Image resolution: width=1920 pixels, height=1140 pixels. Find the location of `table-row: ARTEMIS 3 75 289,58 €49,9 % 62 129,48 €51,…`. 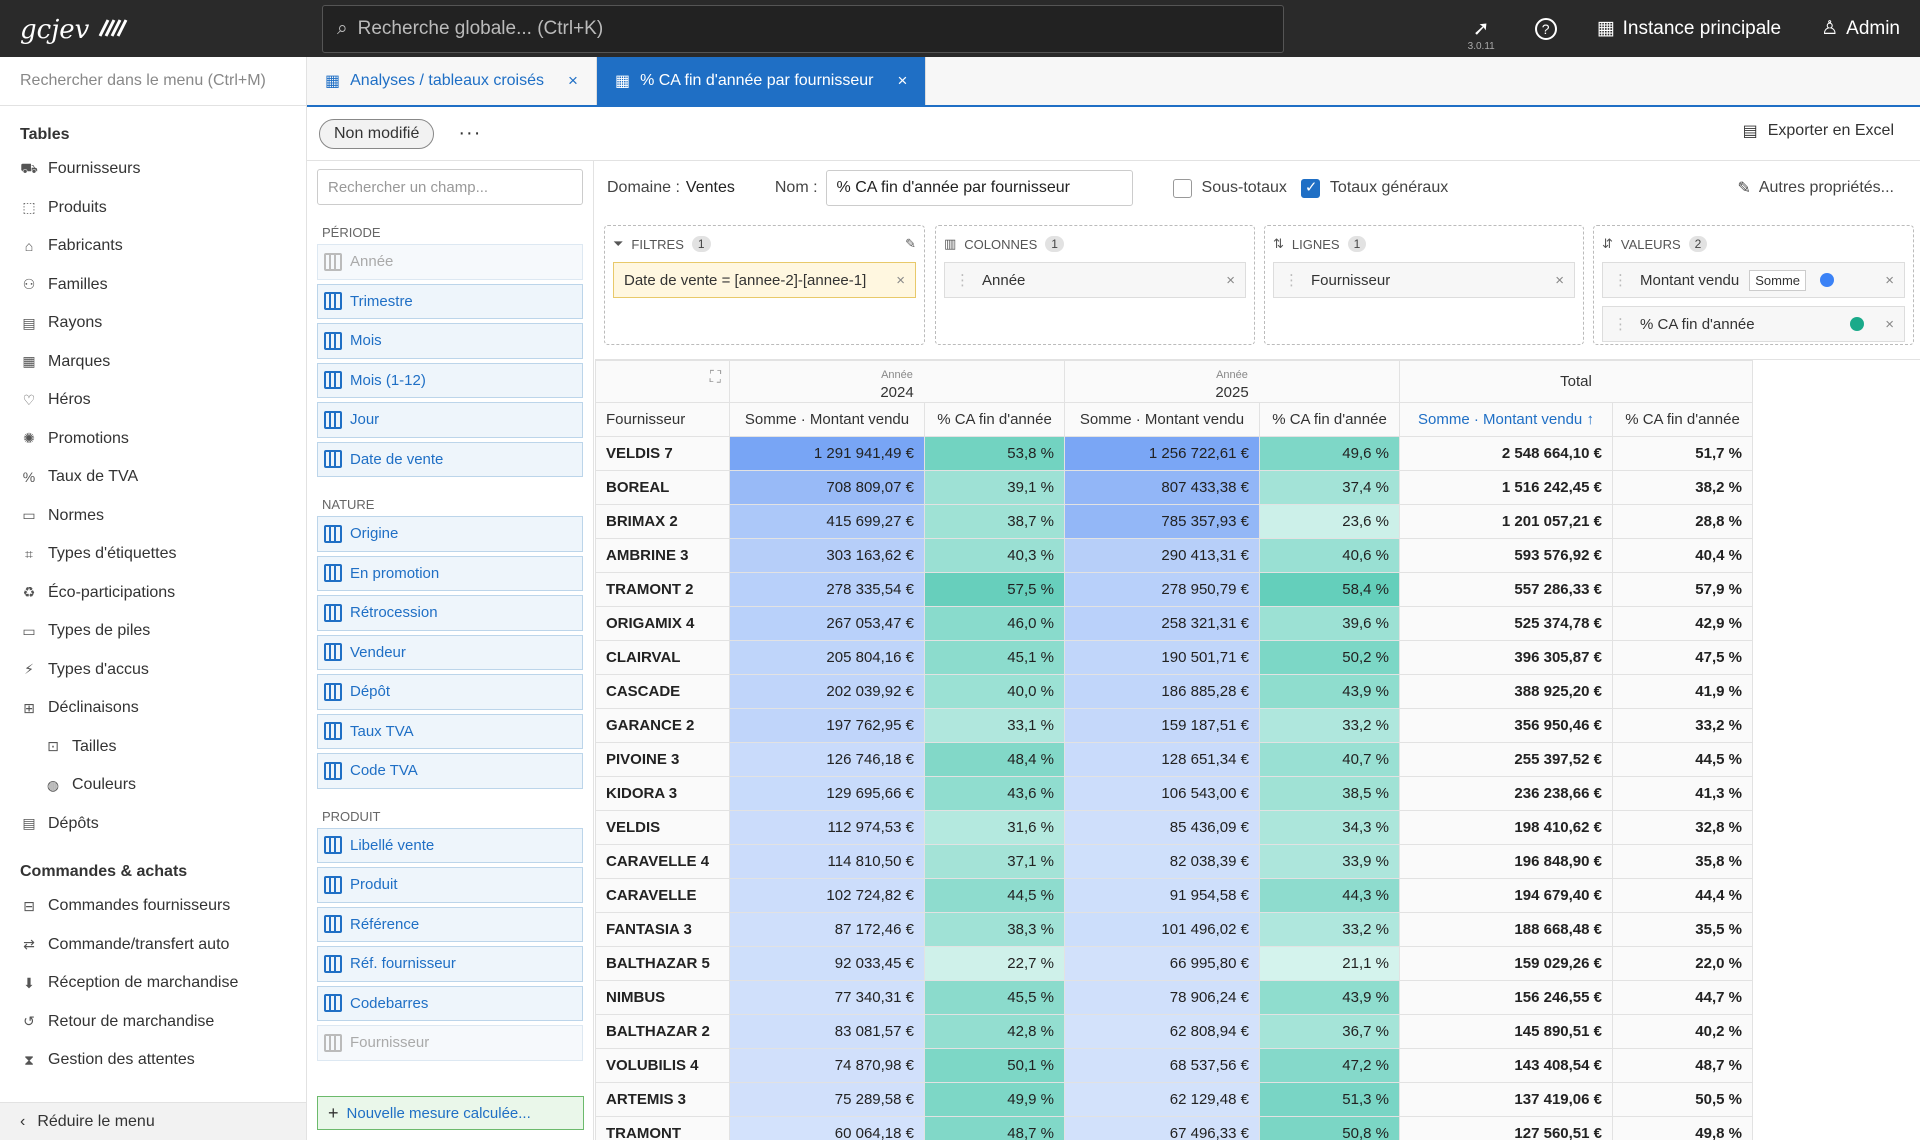

table-row: ARTEMIS 3 75 289,58 €49,9 % 62 129,48 €51,… is located at coordinates (1174, 1099).